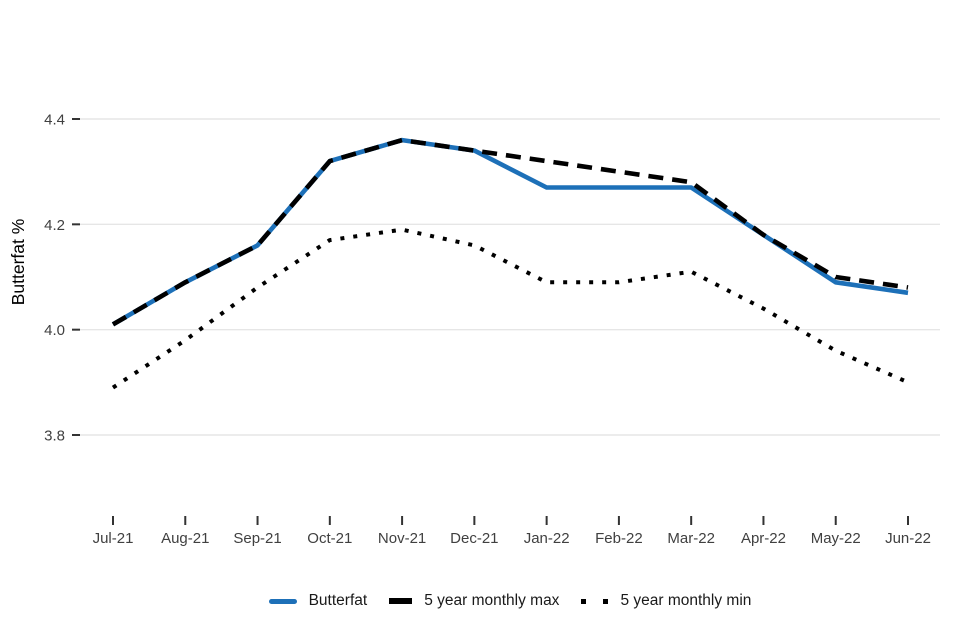 The image size is (960, 640). What do you see at coordinates (763, 538) in the screenshot?
I see `x-tick-label: Apr-22` at bounding box center [763, 538].